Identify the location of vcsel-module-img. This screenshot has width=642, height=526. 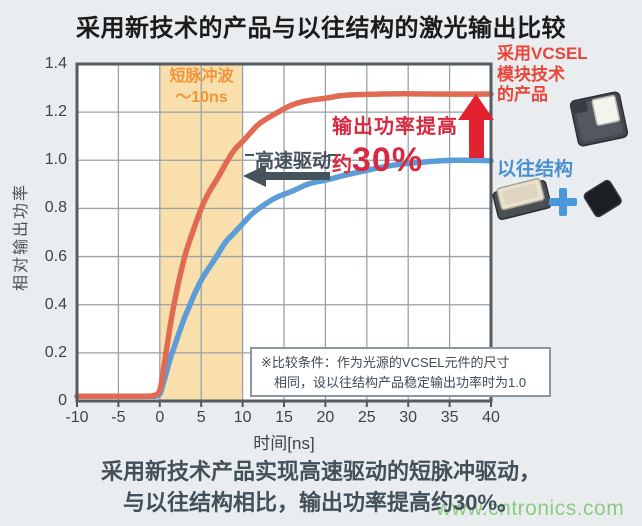
(599, 119).